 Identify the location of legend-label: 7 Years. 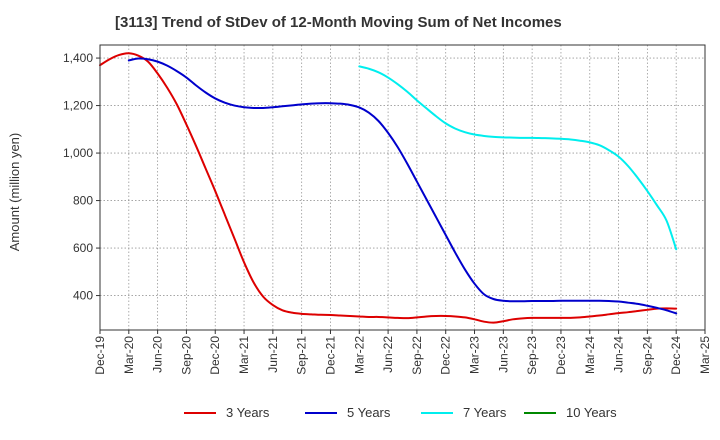
(485, 412).